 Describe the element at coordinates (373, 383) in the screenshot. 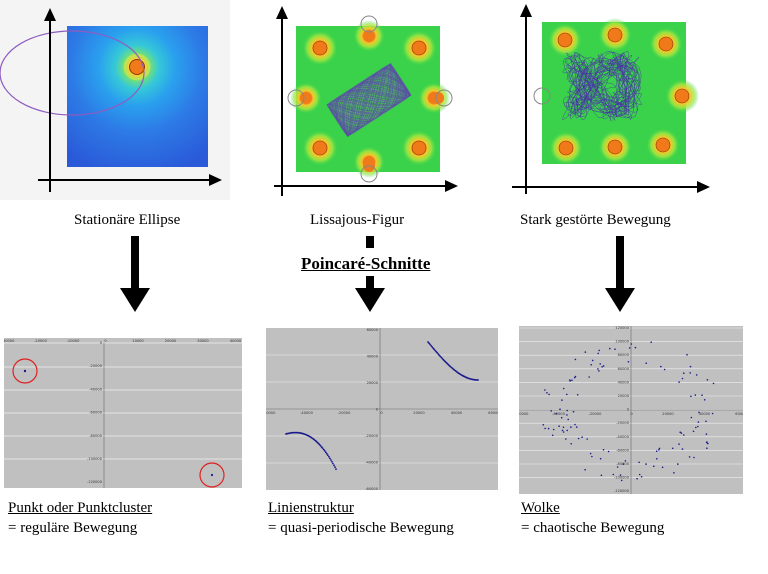

I see `y-tick-label: 20000` at that location.